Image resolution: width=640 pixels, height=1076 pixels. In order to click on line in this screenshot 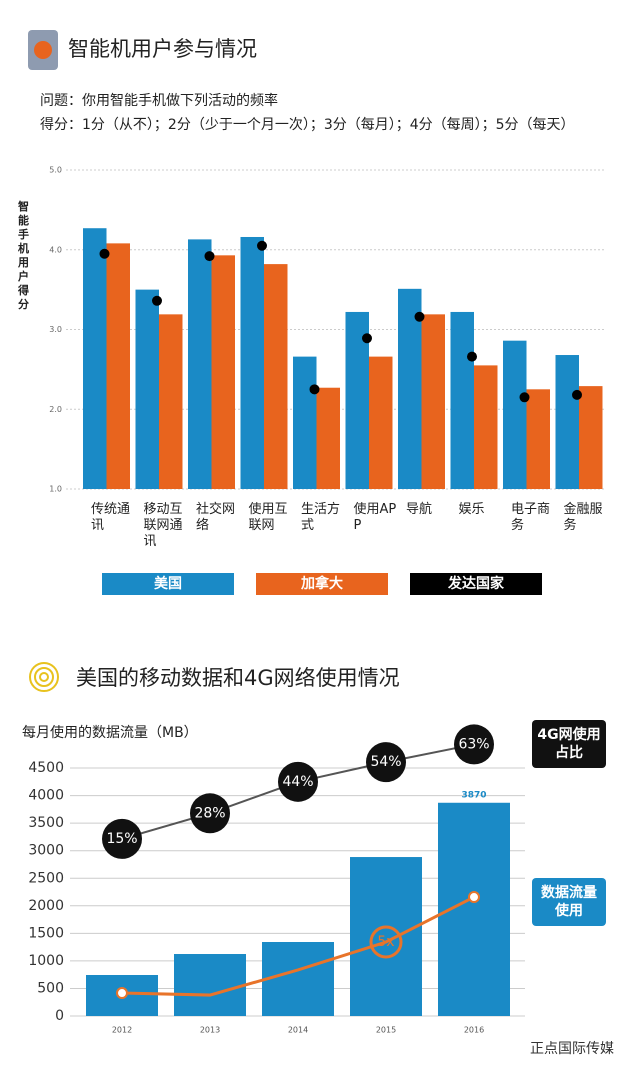, I will do `click(298, 946)`.